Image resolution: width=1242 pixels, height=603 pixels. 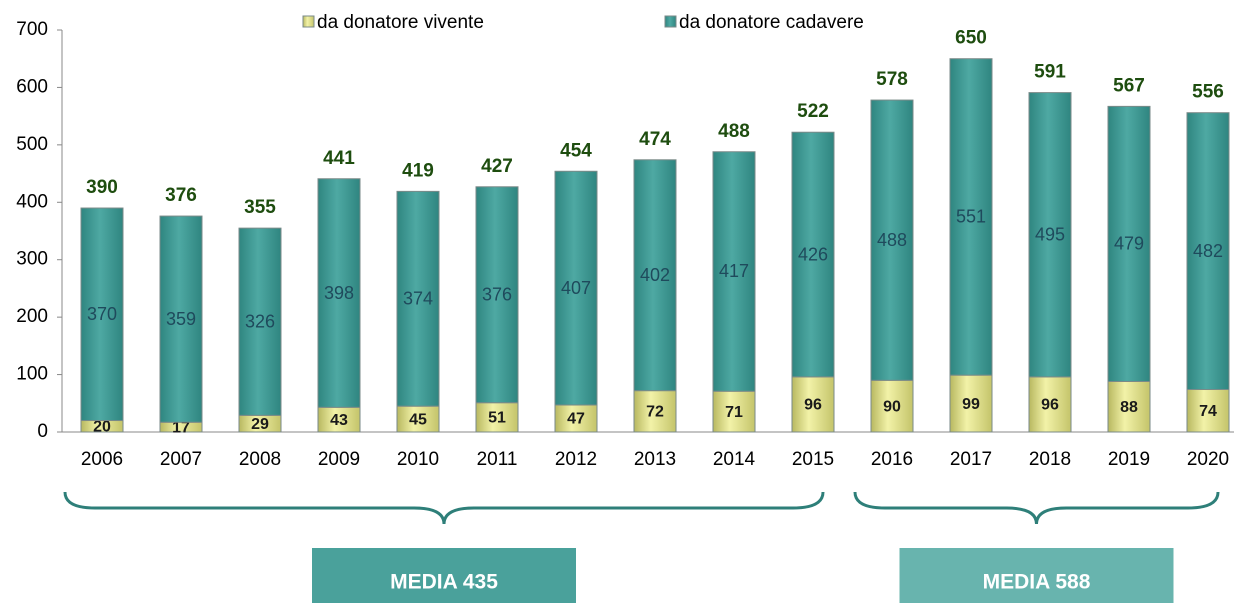 What do you see at coordinates (1036, 508) in the screenshot?
I see `brace` at bounding box center [1036, 508].